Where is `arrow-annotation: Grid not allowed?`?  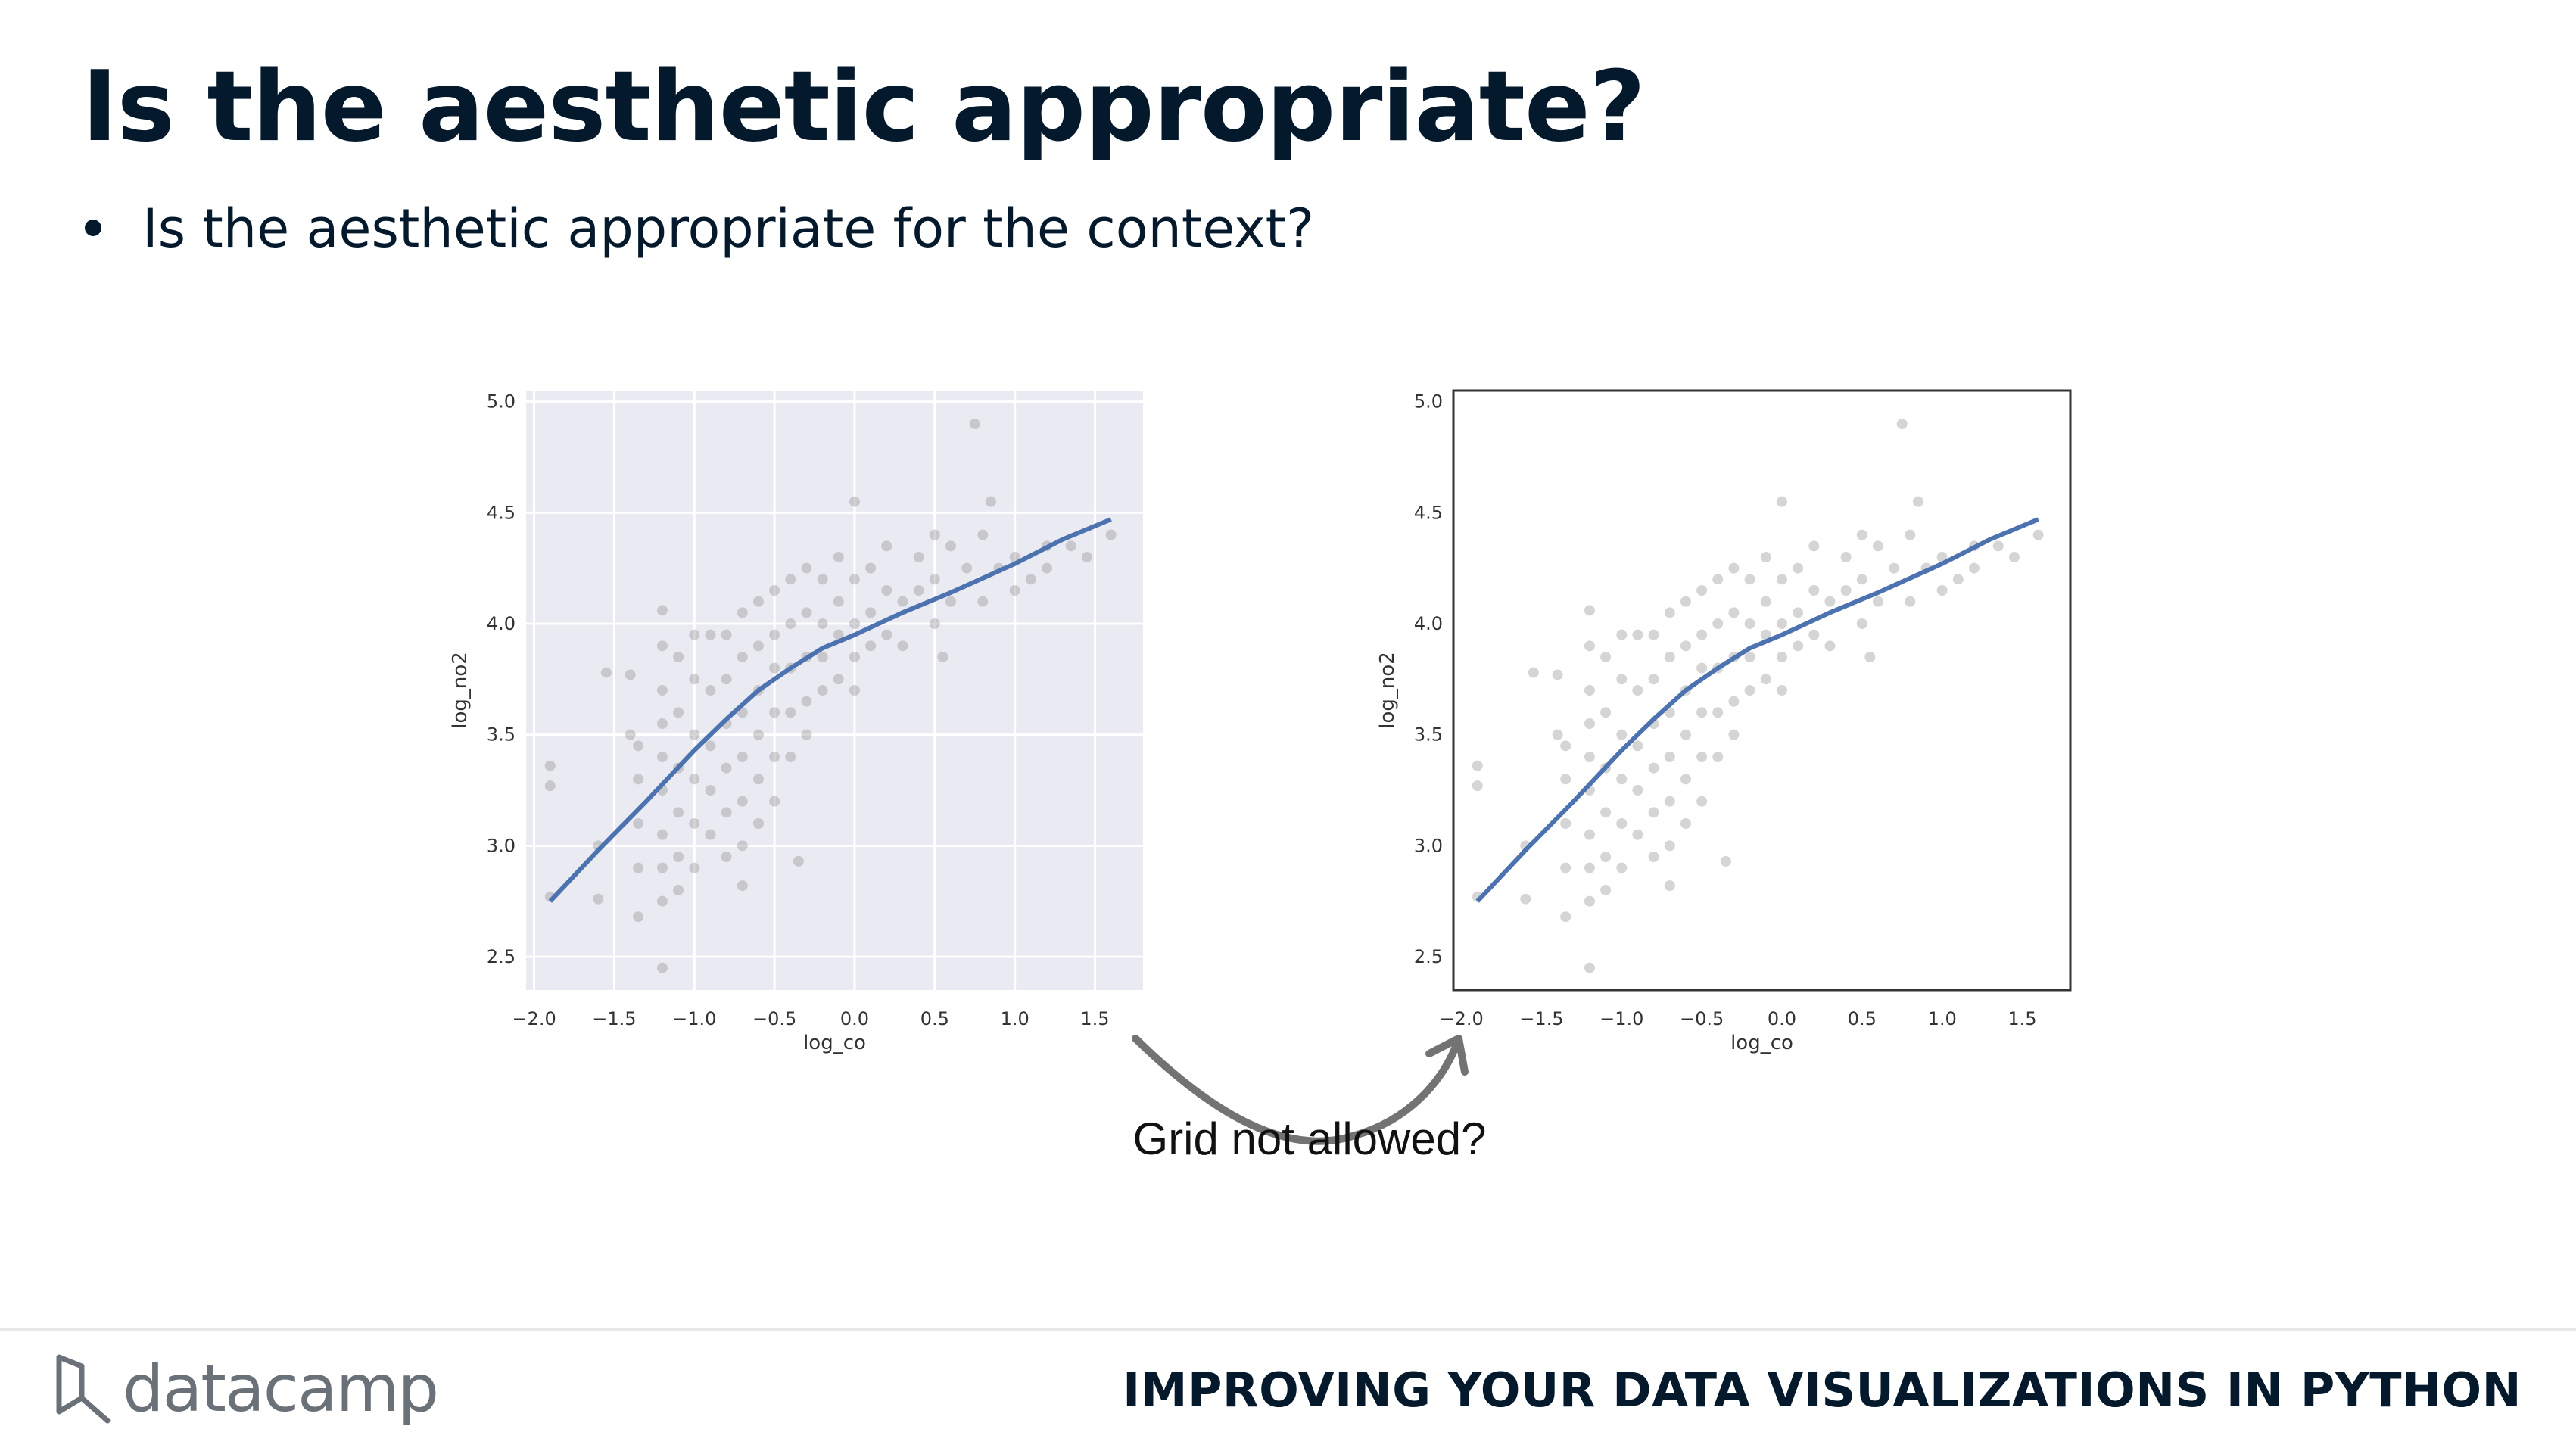 arrow-annotation: Grid not allowed? is located at coordinates (1309, 1139).